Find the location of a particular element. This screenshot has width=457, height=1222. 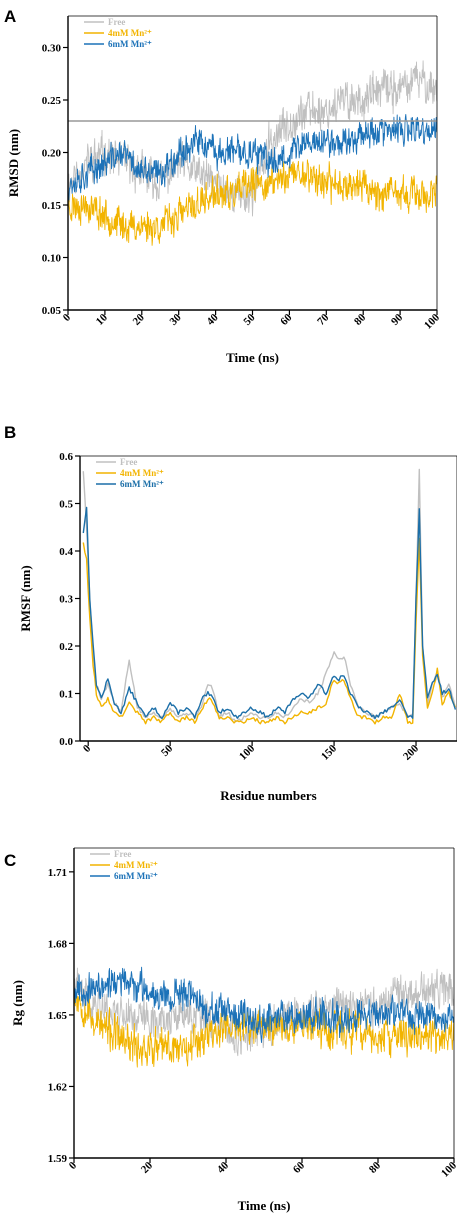

x-tick-label: 10 is located at coordinates (102, 319).